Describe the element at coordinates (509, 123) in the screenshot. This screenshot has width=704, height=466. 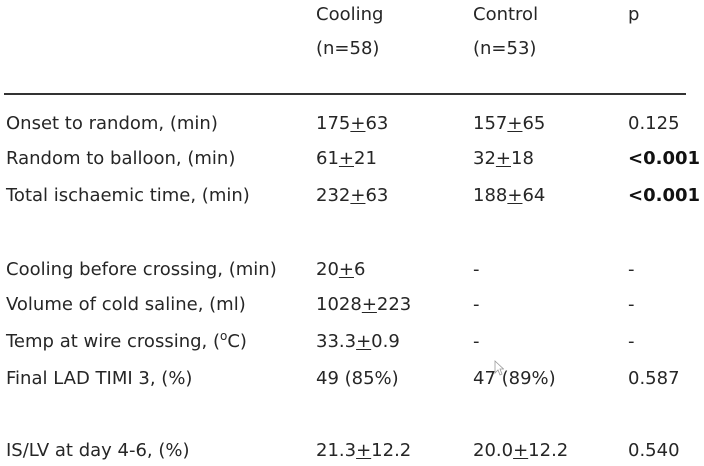
I see `row-control-value: 157+65` at that location.